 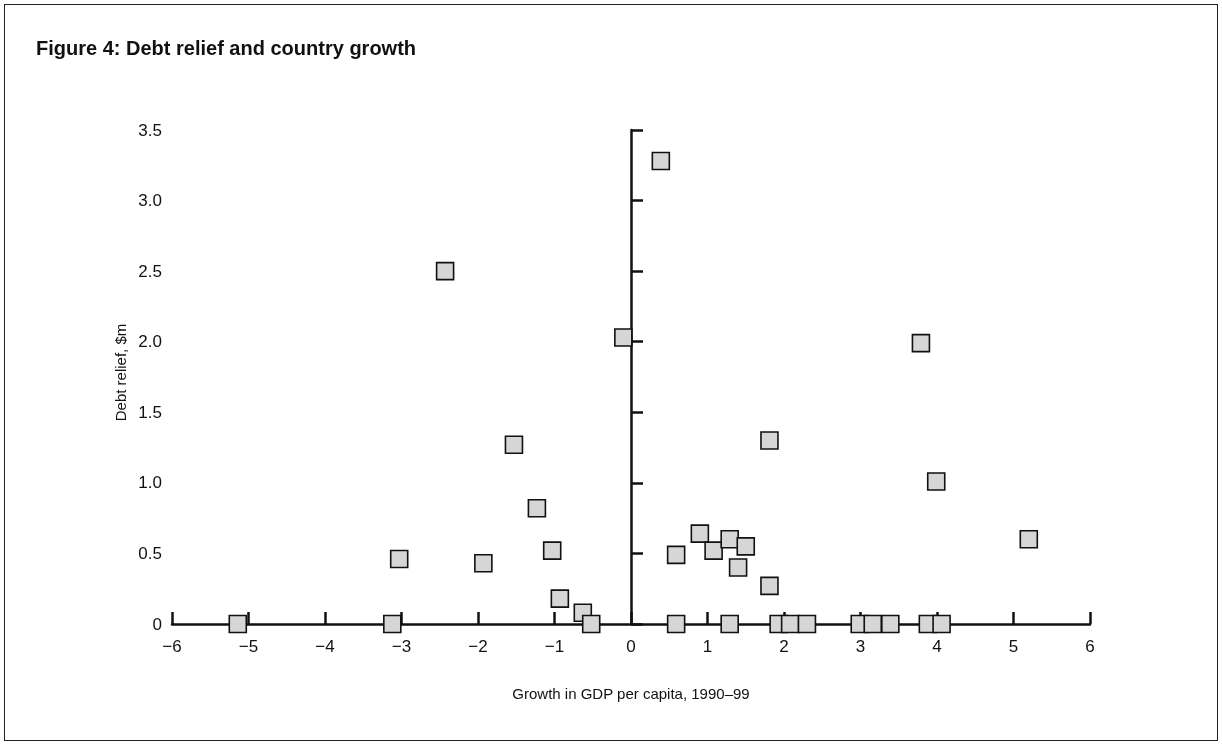 What do you see at coordinates (860, 646) in the screenshot?
I see `x-tick-label: 3` at bounding box center [860, 646].